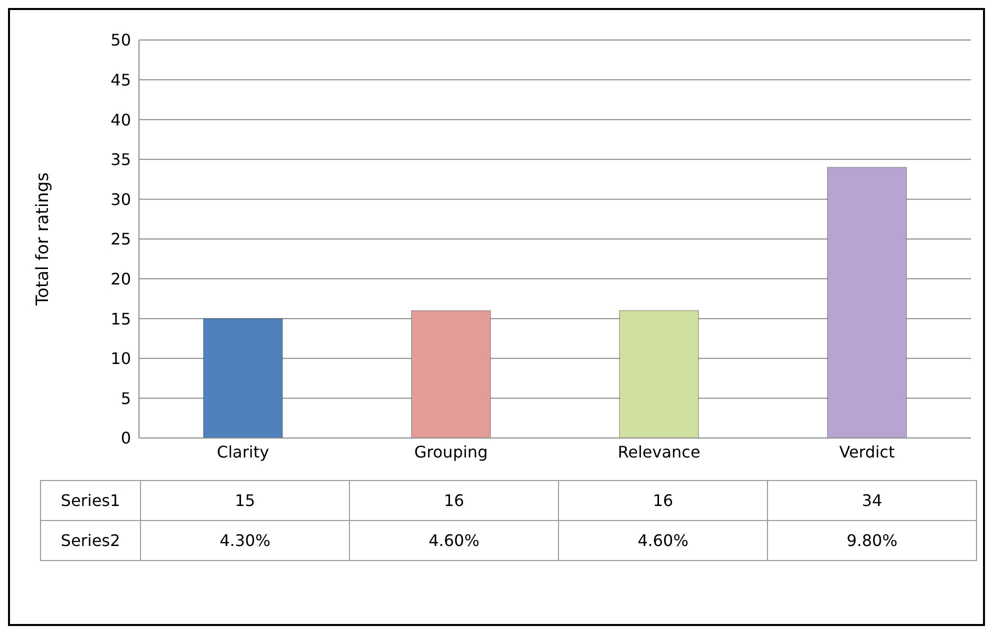  Describe the element at coordinates (659, 452) in the screenshot. I see `x-tick-label: Relevance` at that location.